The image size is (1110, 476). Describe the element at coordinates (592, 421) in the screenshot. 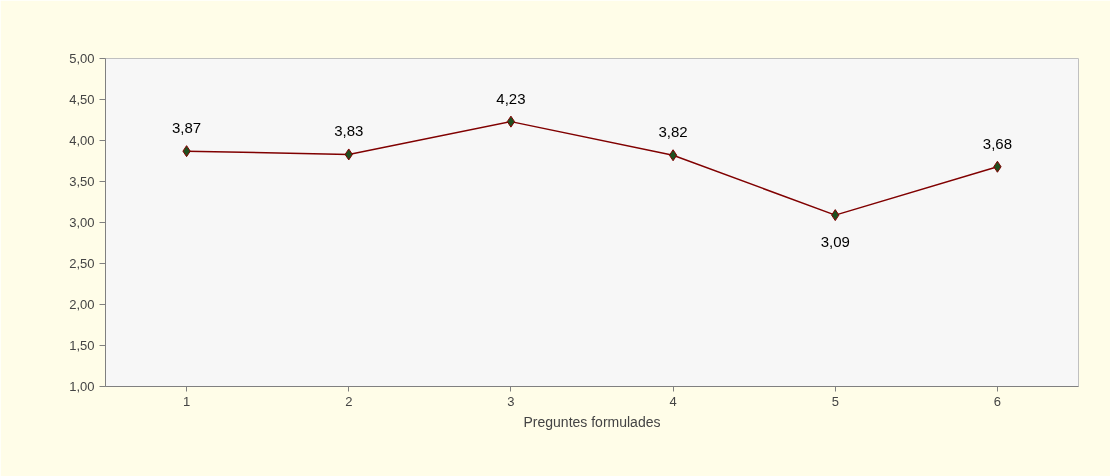

I see `x-axis-title: Preguntes formulades` at that location.